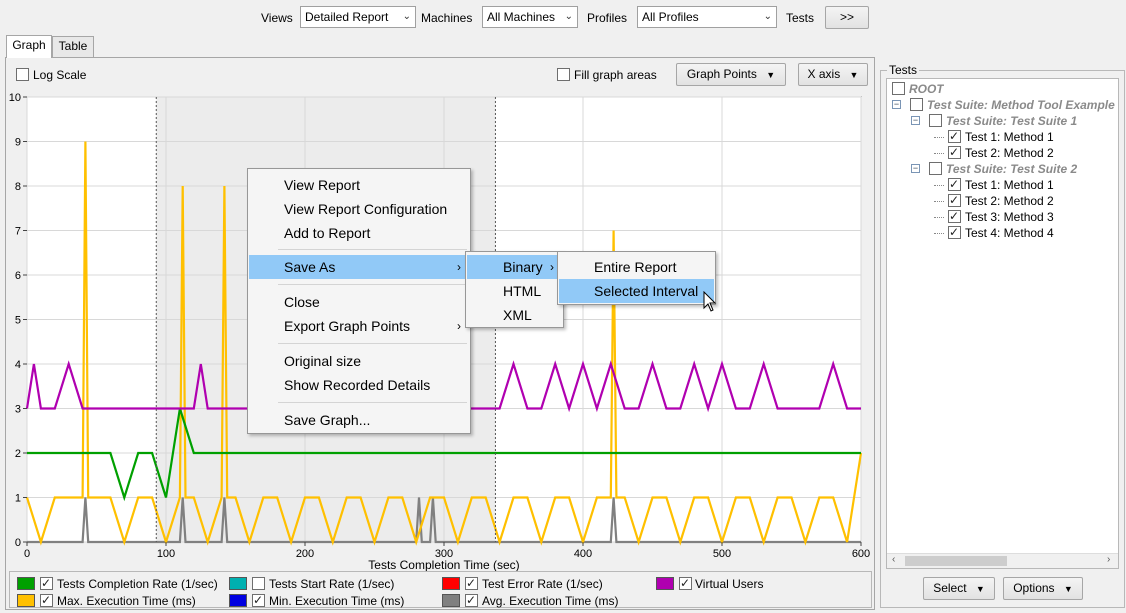  What do you see at coordinates (710, 301) in the screenshot?
I see `mouse-cursor-icon` at bounding box center [710, 301].